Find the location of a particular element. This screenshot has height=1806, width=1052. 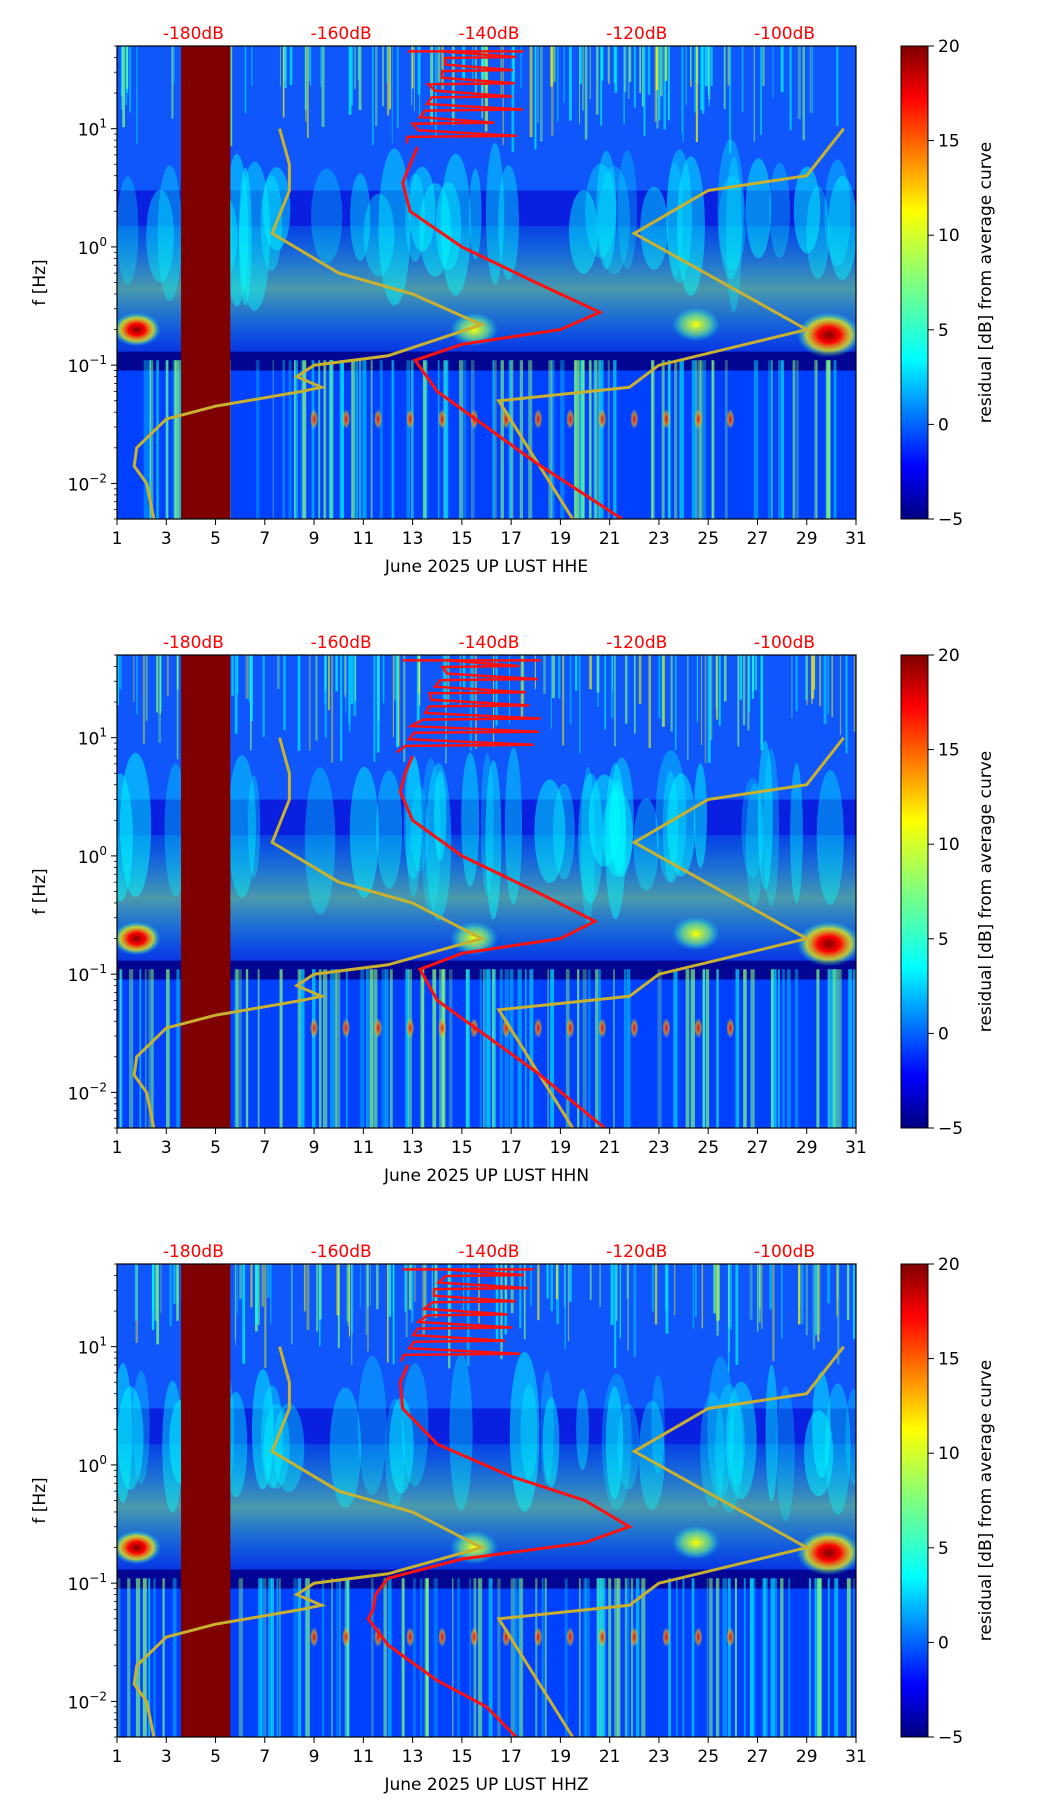

x-tick-label: 9 is located at coordinates (314, 539).